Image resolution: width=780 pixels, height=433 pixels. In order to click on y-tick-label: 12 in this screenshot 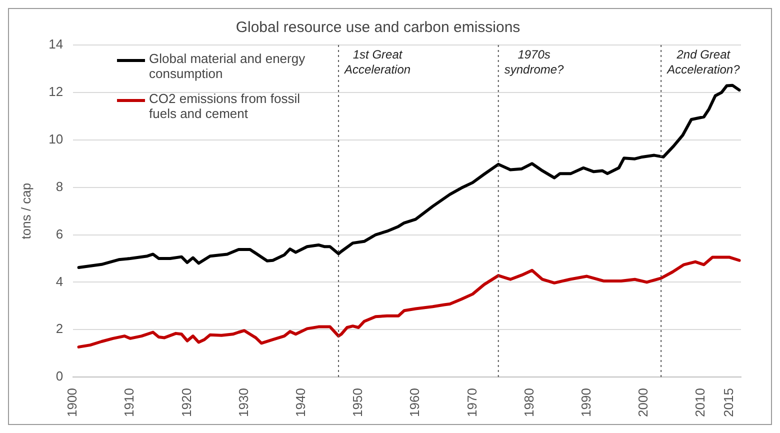, I will do `click(56, 92)`.